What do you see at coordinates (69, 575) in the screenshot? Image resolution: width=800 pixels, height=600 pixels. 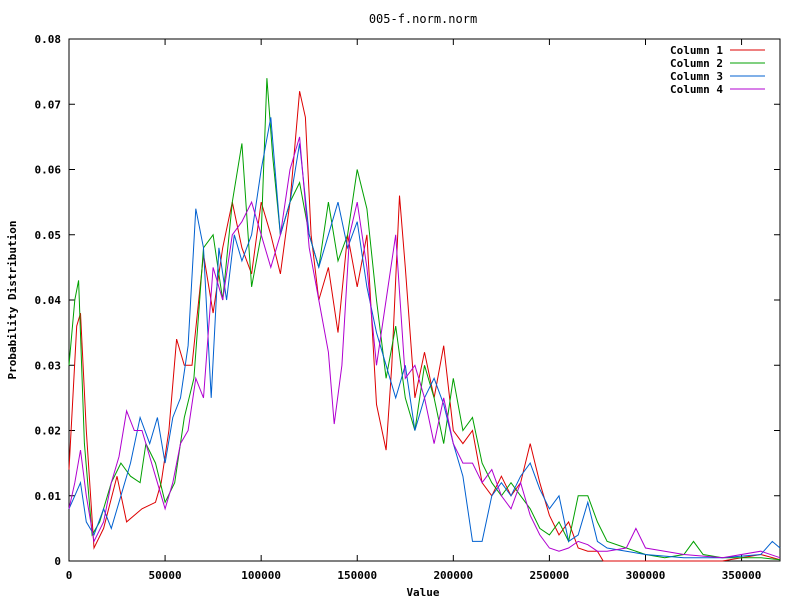 I see `x-tick-label: 0` at bounding box center [69, 575].